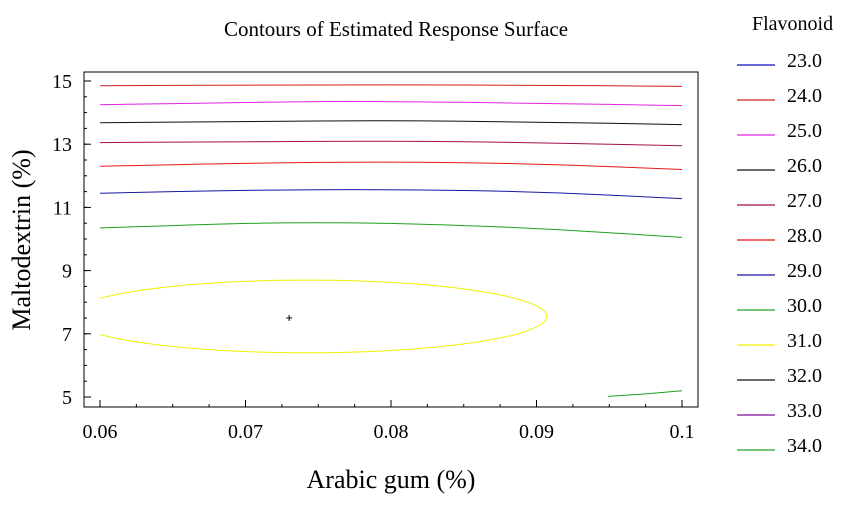 The height and width of the screenshot is (505, 860). I want to click on chart-title: Contours of Estimated Response Surface, so click(396, 29).